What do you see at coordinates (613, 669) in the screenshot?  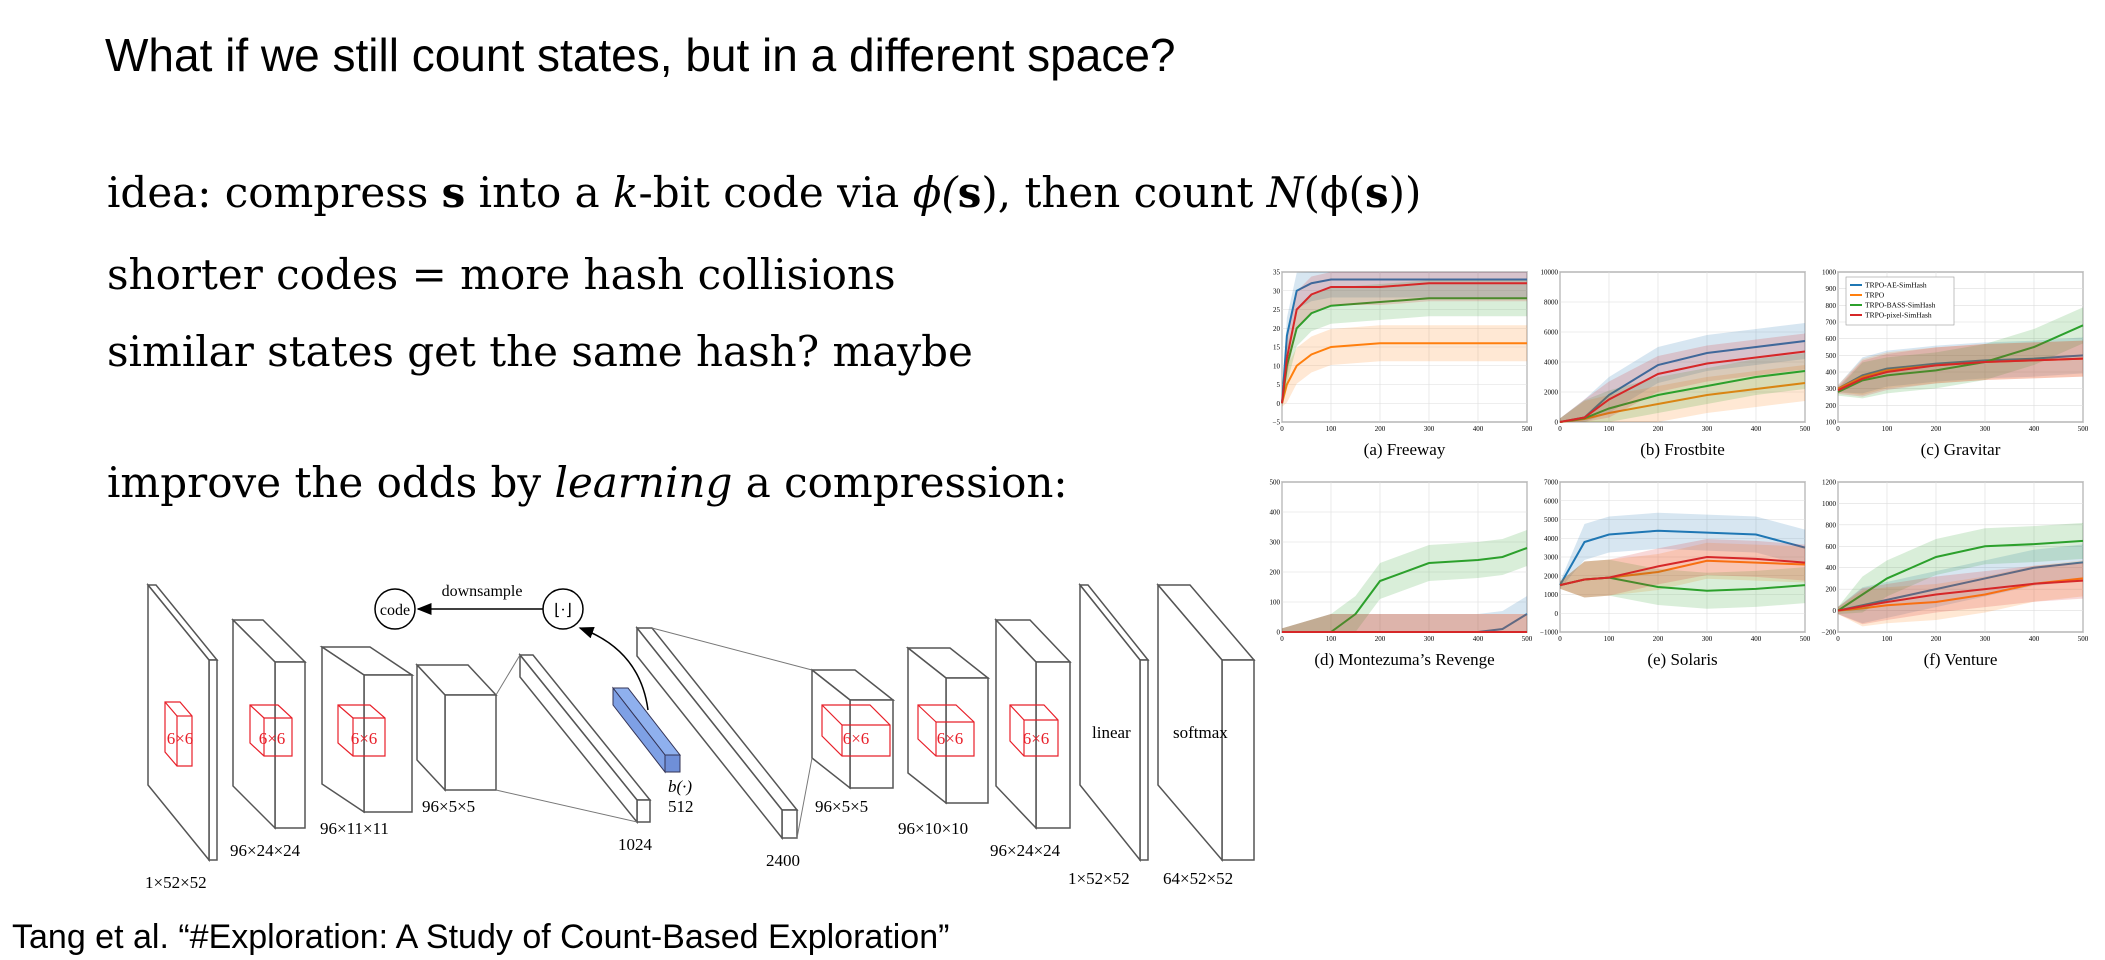 I see `binarize-arrow` at bounding box center [613, 669].